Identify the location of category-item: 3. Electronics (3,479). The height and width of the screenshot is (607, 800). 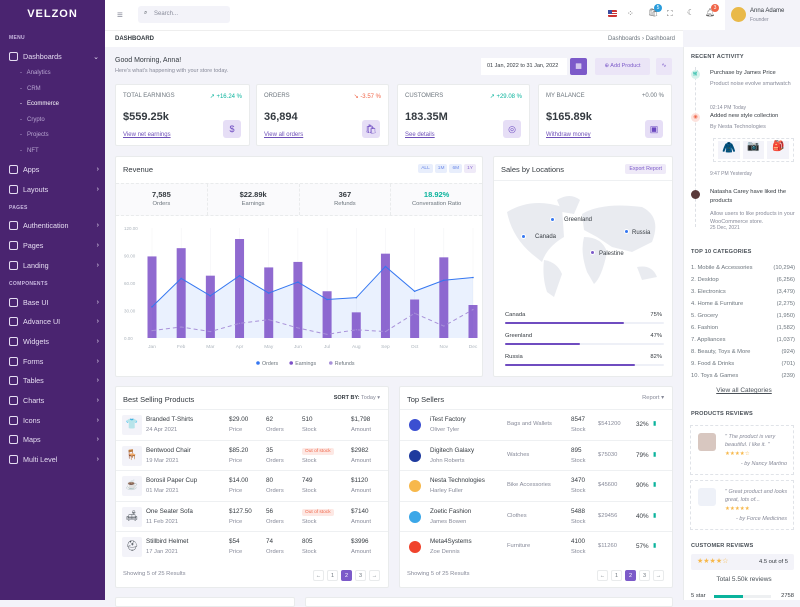
(743, 292).